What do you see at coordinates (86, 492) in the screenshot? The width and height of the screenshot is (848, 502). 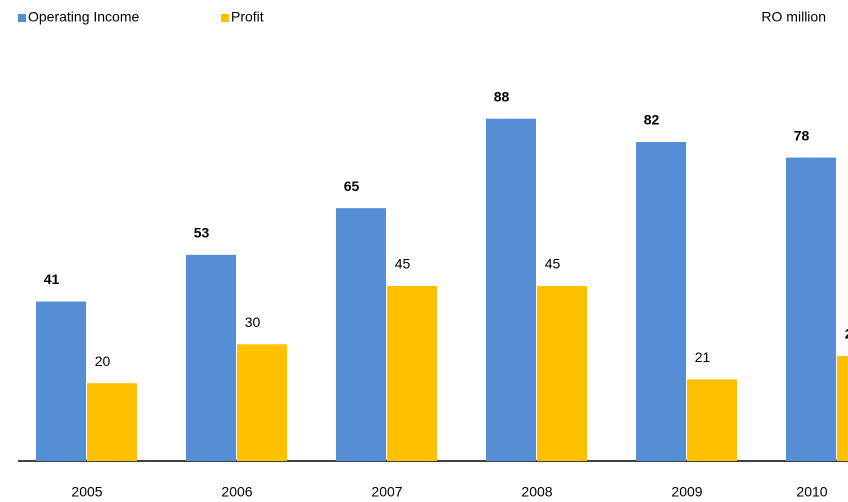 I see `x-tick-label: 2005` at bounding box center [86, 492].